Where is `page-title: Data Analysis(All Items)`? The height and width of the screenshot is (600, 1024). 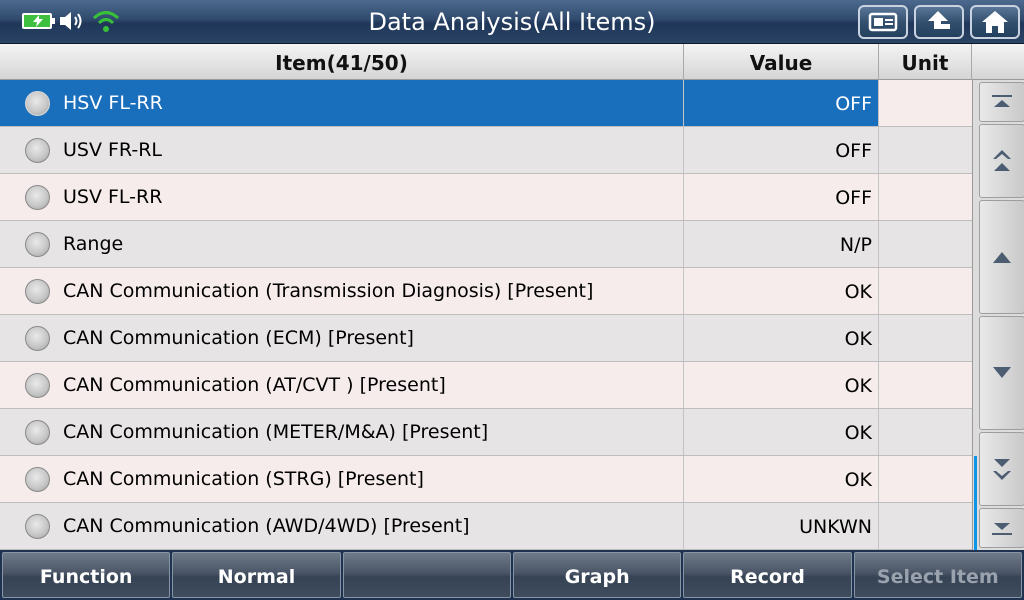
page-title: Data Analysis(All Items) is located at coordinates (512, 22).